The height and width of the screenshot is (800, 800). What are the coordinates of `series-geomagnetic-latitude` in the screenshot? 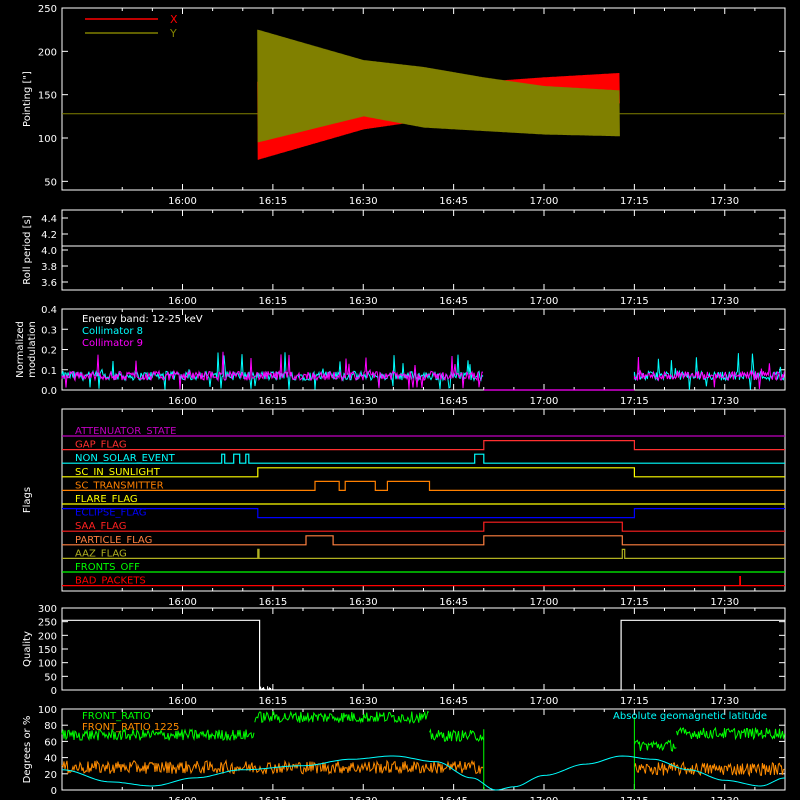 It's located at (423, 773).